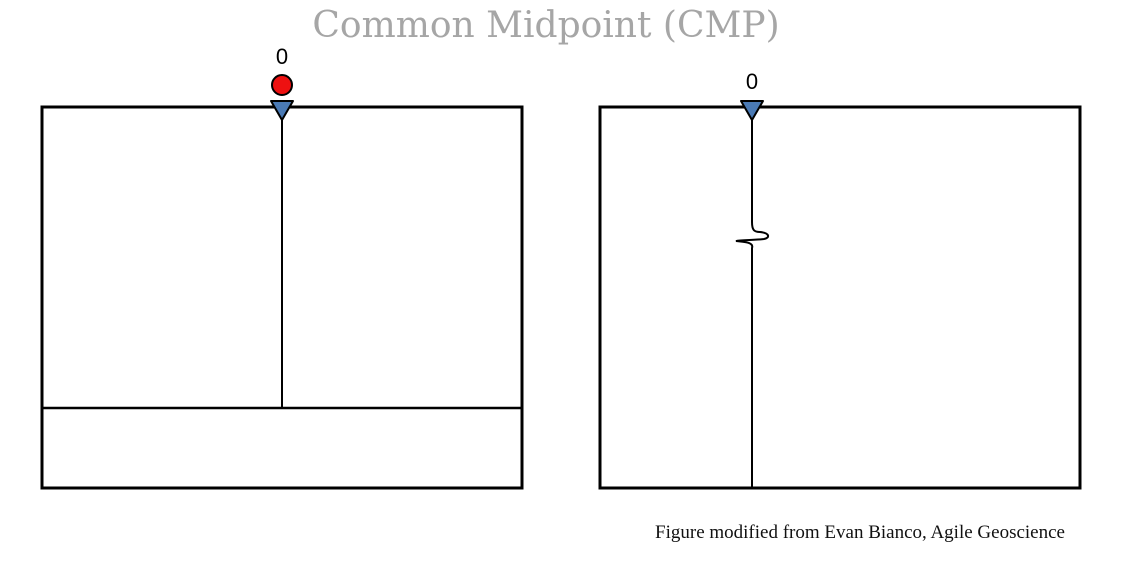 Image resolution: width=1129 pixels, height=572 pixels. I want to click on right-offset-label: 0, so click(752, 81).